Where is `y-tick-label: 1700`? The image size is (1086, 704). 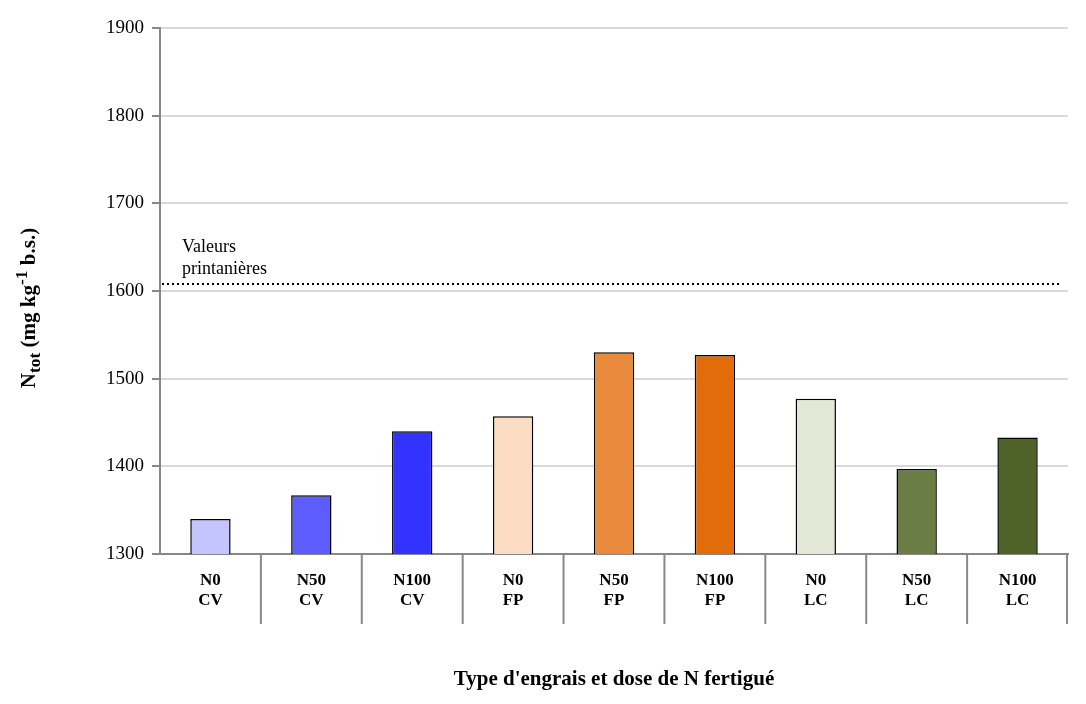 y-tick-label: 1700 is located at coordinates (125, 202).